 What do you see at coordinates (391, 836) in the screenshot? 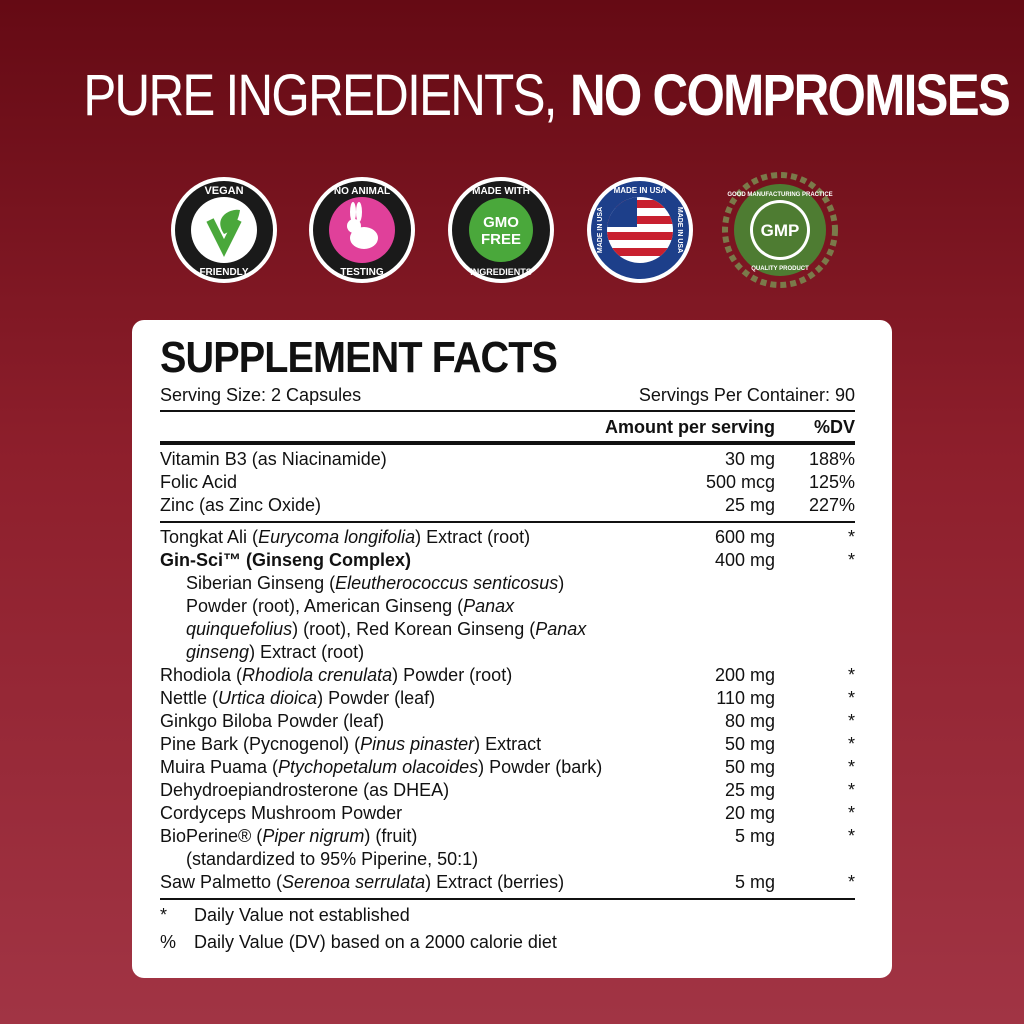
I see `name-part: ) (fruit)` at bounding box center [391, 836].